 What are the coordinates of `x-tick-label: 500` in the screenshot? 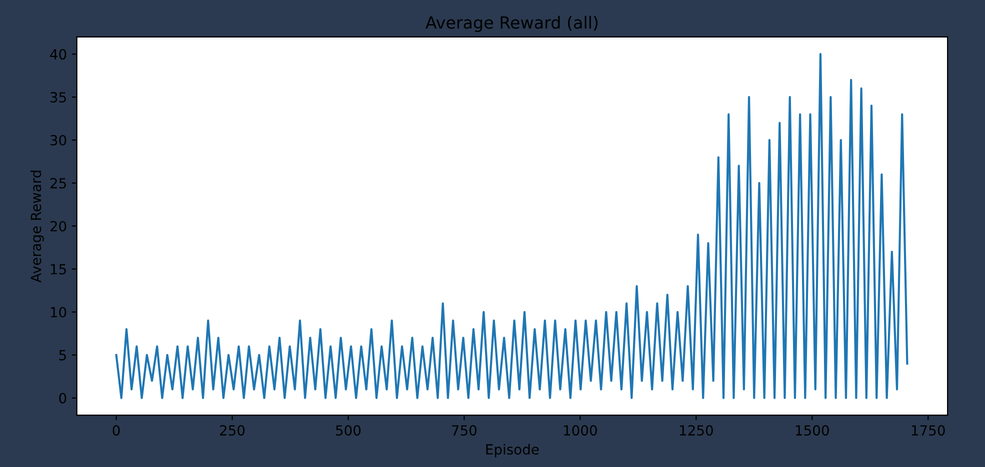 It's located at (348, 430).